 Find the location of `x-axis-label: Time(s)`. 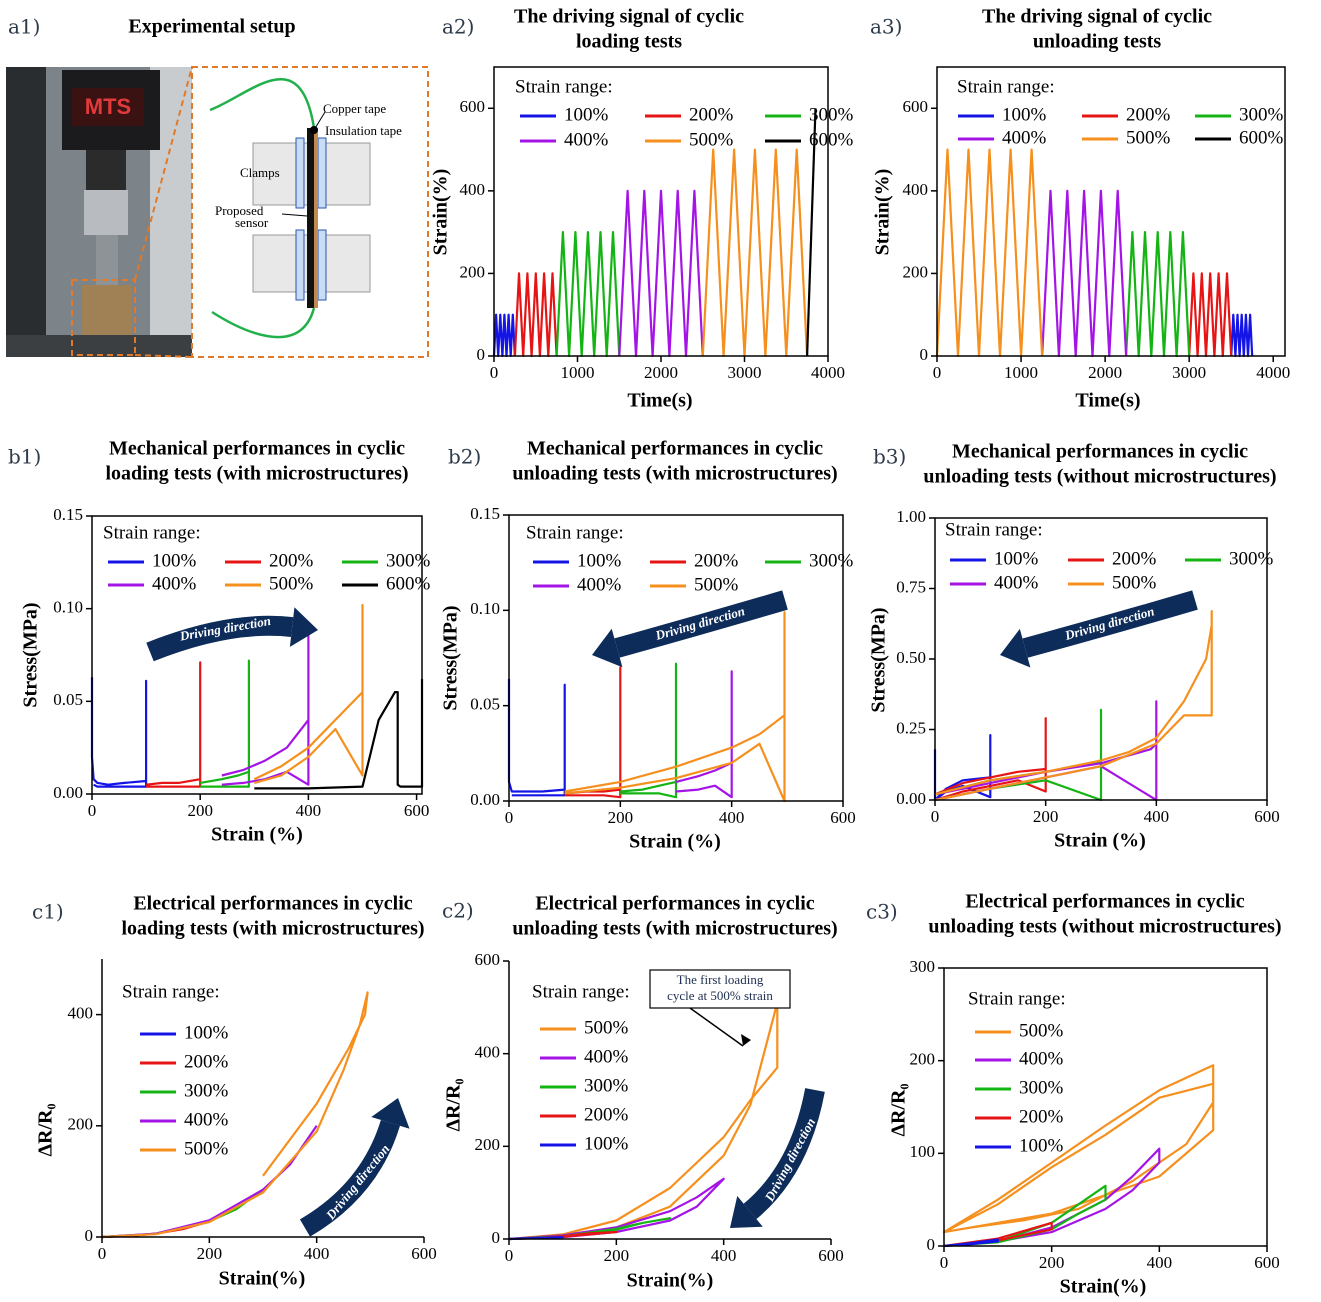

x-axis-label: Time(s) is located at coordinates (1107, 401).